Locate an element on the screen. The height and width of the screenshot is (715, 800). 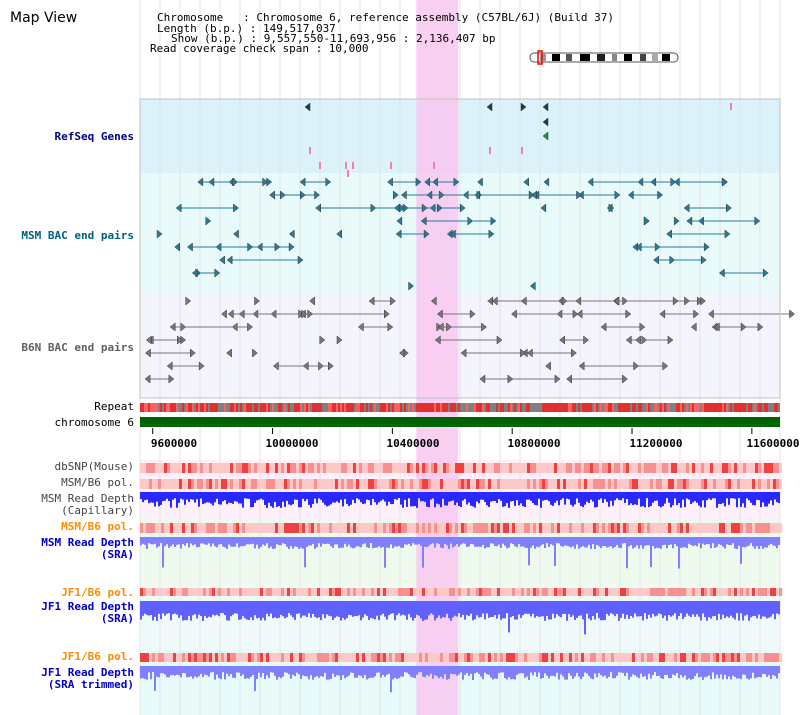
msm-b6-pol-sra-label: MSM/B6 pol. is located at coordinates (97, 526).